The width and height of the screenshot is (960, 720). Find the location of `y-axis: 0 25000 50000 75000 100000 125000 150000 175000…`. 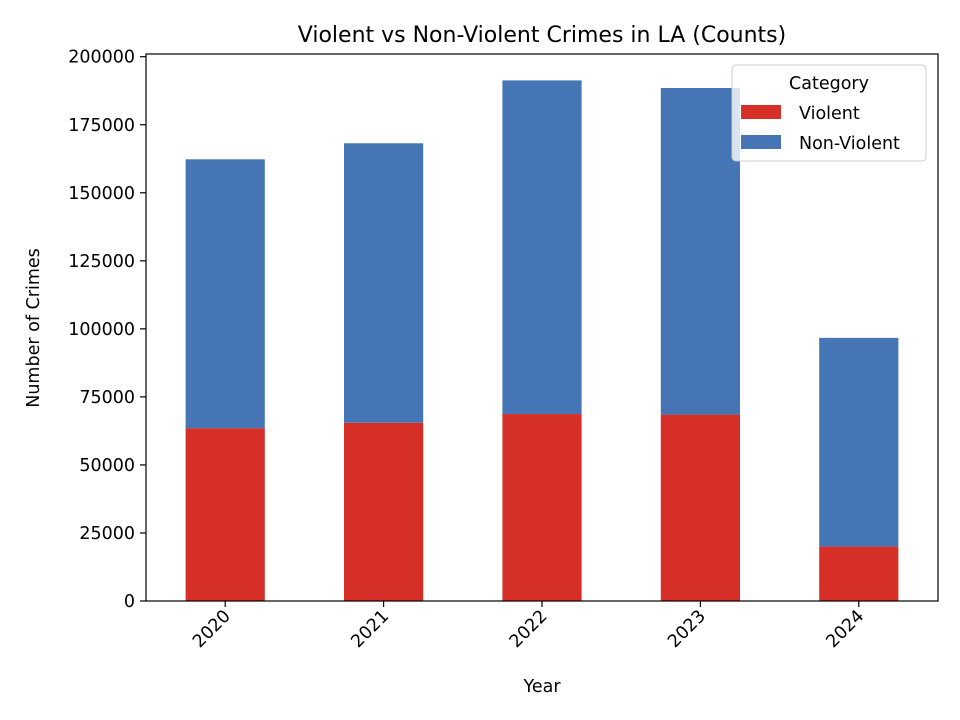

y-axis: 0 25000 50000 75000 100000 125000 150000 175000… is located at coordinates (107, 330).